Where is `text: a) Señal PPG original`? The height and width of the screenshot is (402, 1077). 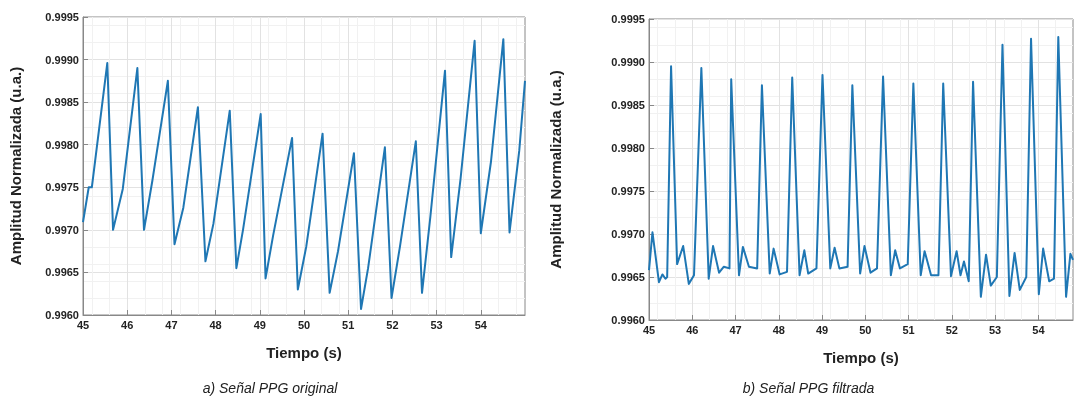
text: a) Señal PPG original is located at coordinates (270, 388).